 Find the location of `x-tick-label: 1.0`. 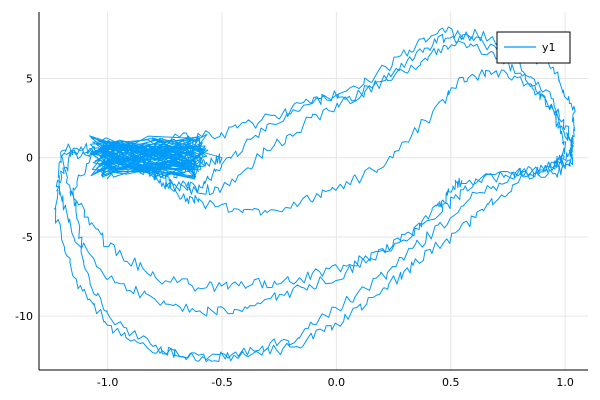

x-tick-label: 1.0 is located at coordinates (565, 382).